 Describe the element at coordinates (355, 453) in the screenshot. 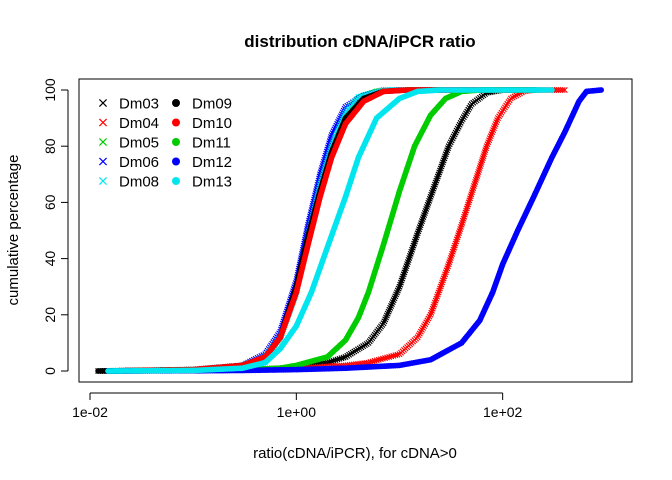

I see `x-axis-label: ratio(cDNA/iPCR), for cDNA>0` at that location.